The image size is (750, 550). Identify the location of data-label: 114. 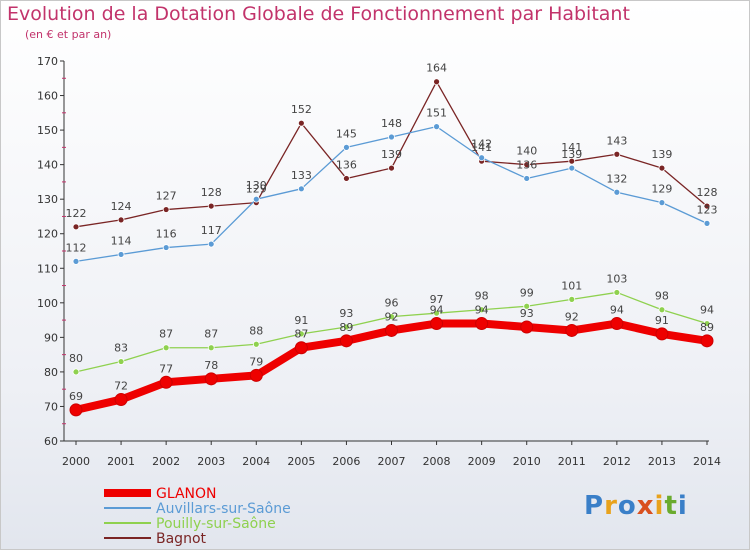
(121, 240).